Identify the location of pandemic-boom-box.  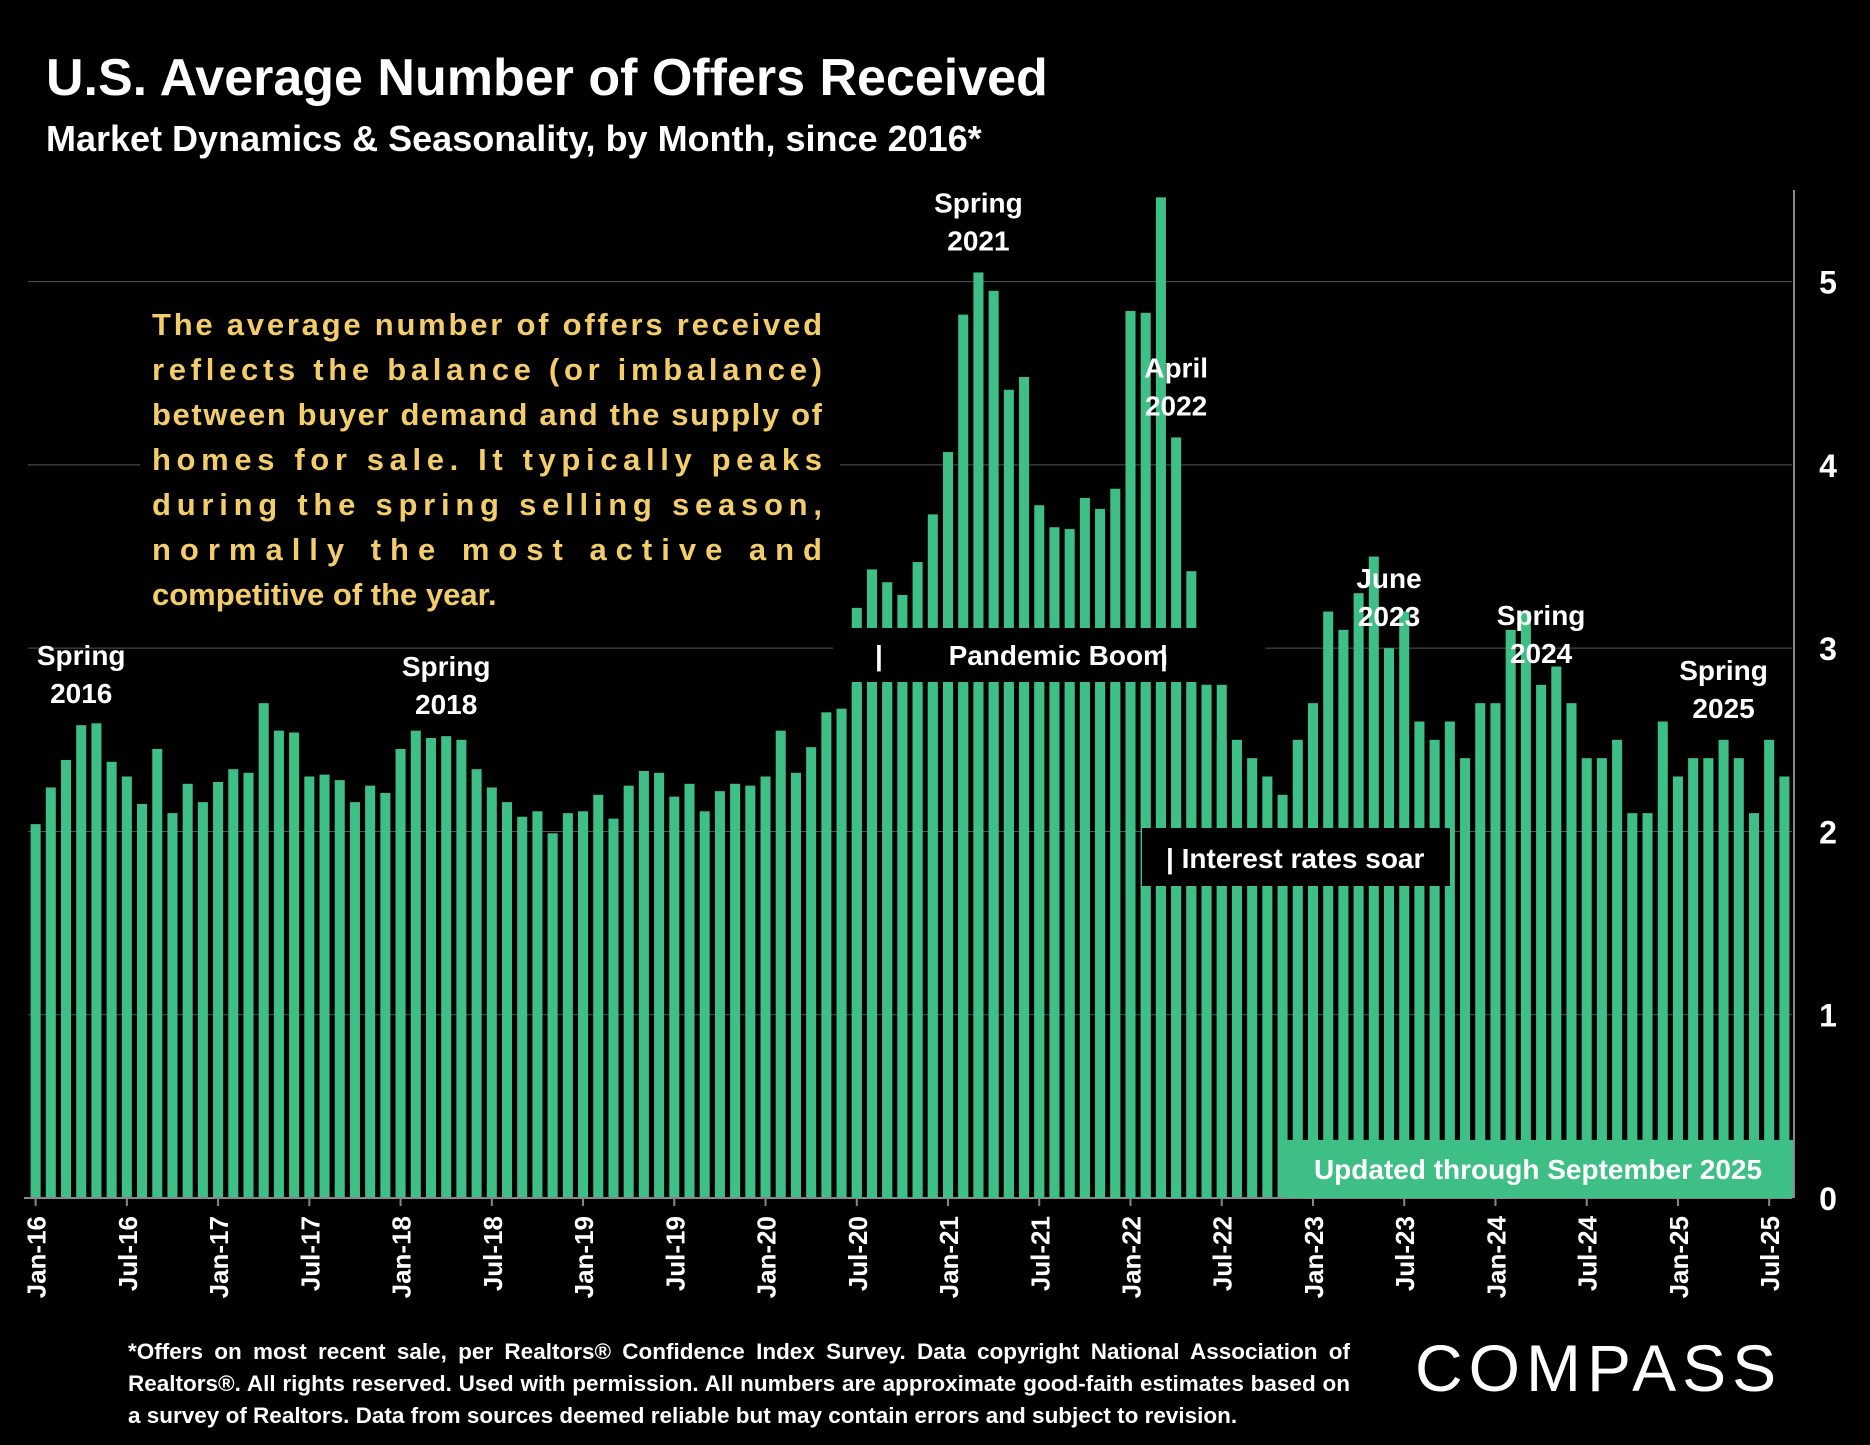
(1049, 655).